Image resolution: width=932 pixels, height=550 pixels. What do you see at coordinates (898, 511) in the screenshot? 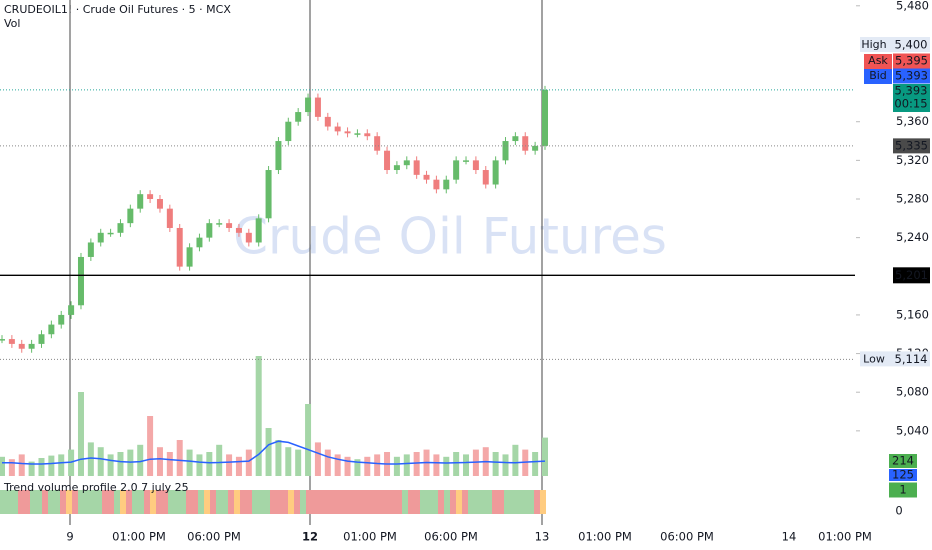
I see `trend-zero: 0` at bounding box center [898, 511].